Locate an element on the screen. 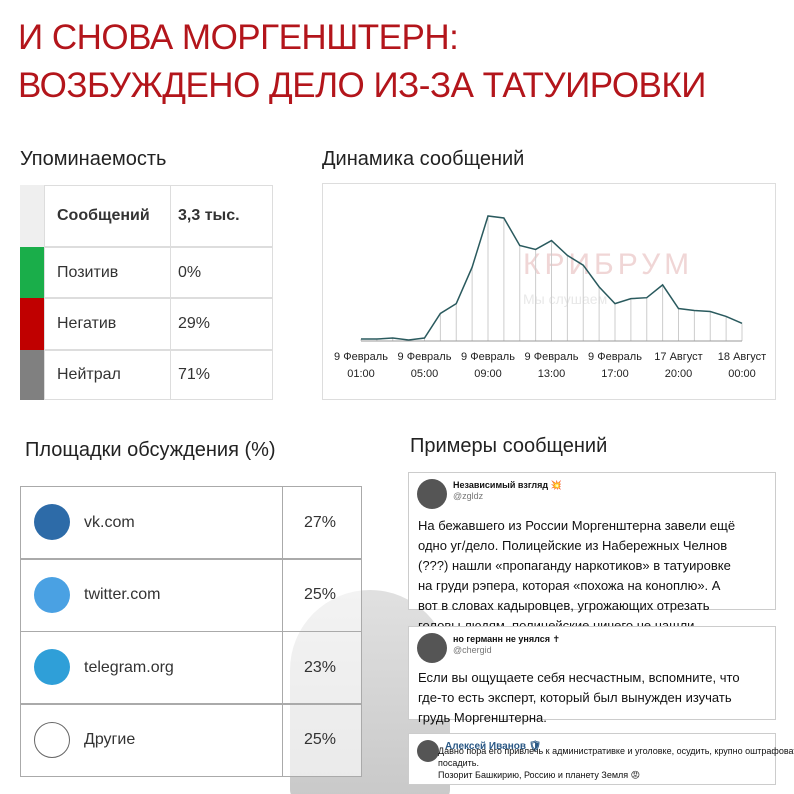 Image resolution: width=794 pixels, height=794 pixels. title-line: И СНОВА МОРГЕНШТЕРН: is located at coordinates (238, 37).